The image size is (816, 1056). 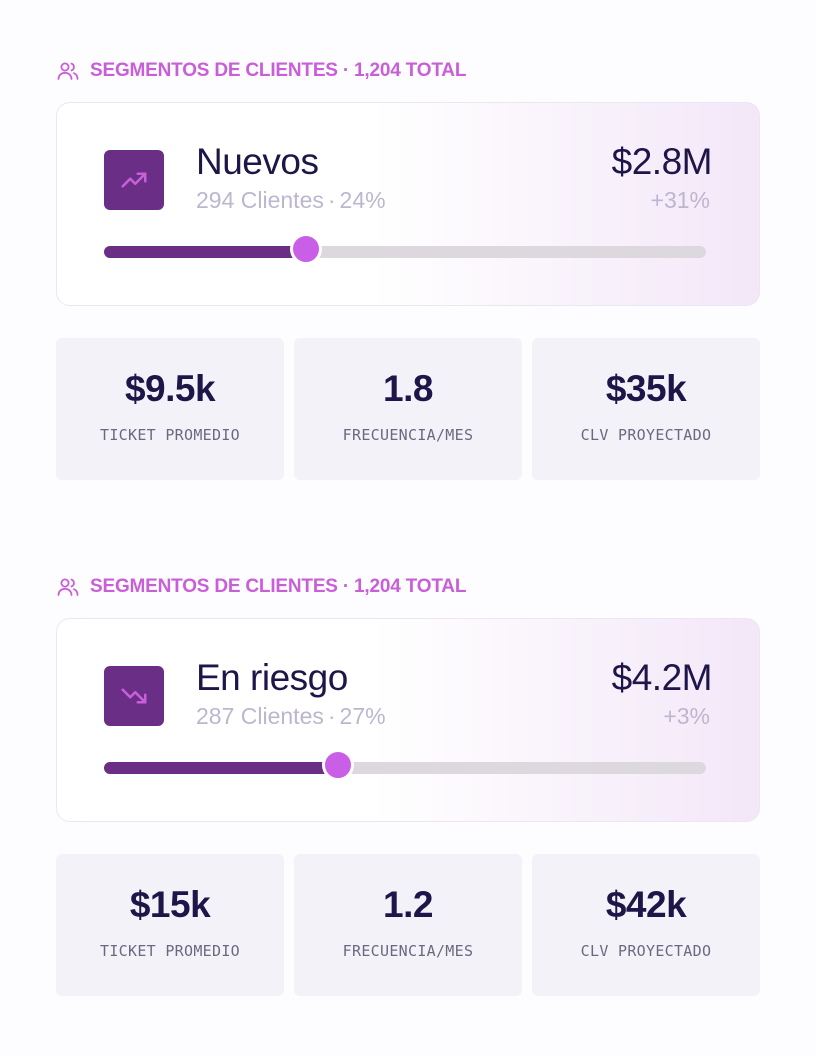 What do you see at coordinates (408, 904) in the screenshot?
I see `stat-value: 1.2` at bounding box center [408, 904].